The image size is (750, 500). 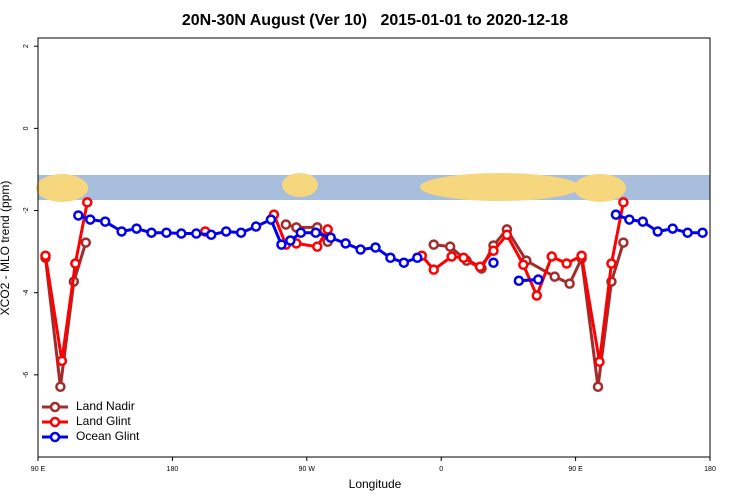 What do you see at coordinates (441, 469) in the screenshot?
I see `x-tick-label: 0` at bounding box center [441, 469].